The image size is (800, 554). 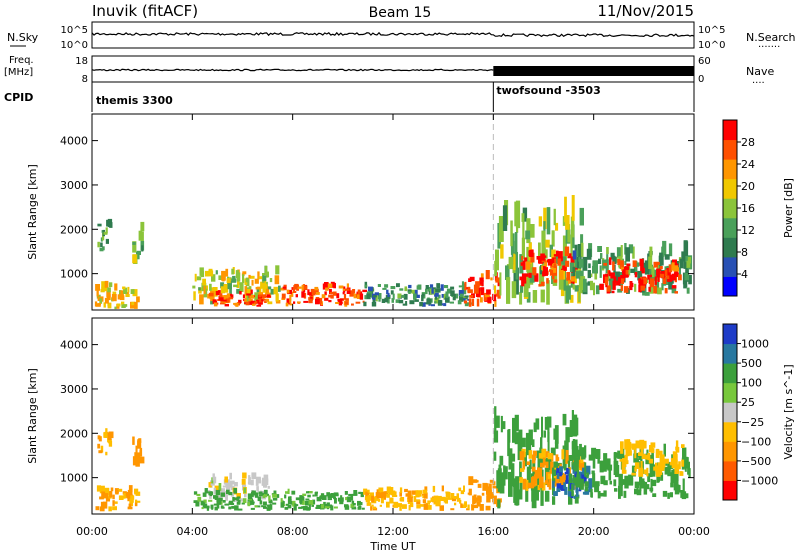 What do you see at coordinates (292, 70) in the screenshot?
I see `freq-trace` at bounding box center [292, 70].